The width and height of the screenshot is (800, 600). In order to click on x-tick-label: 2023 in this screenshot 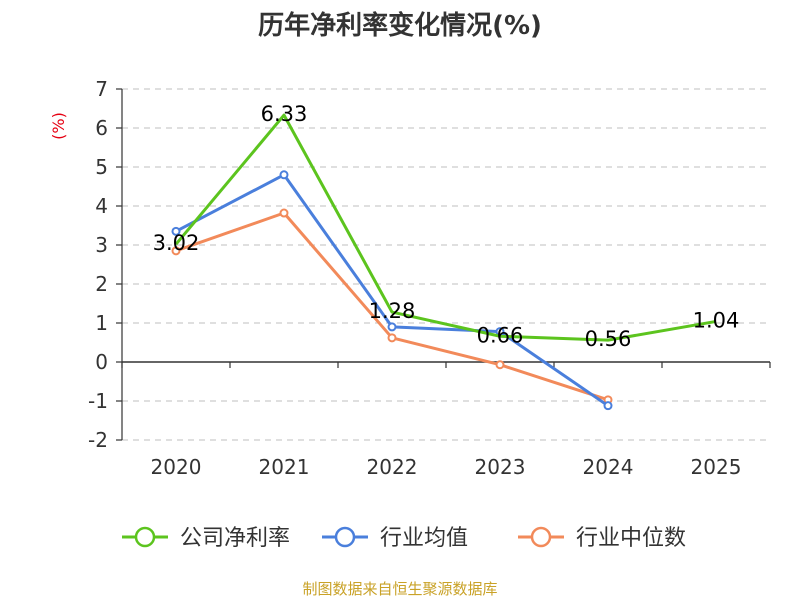, I will do `click(500, 467)`.